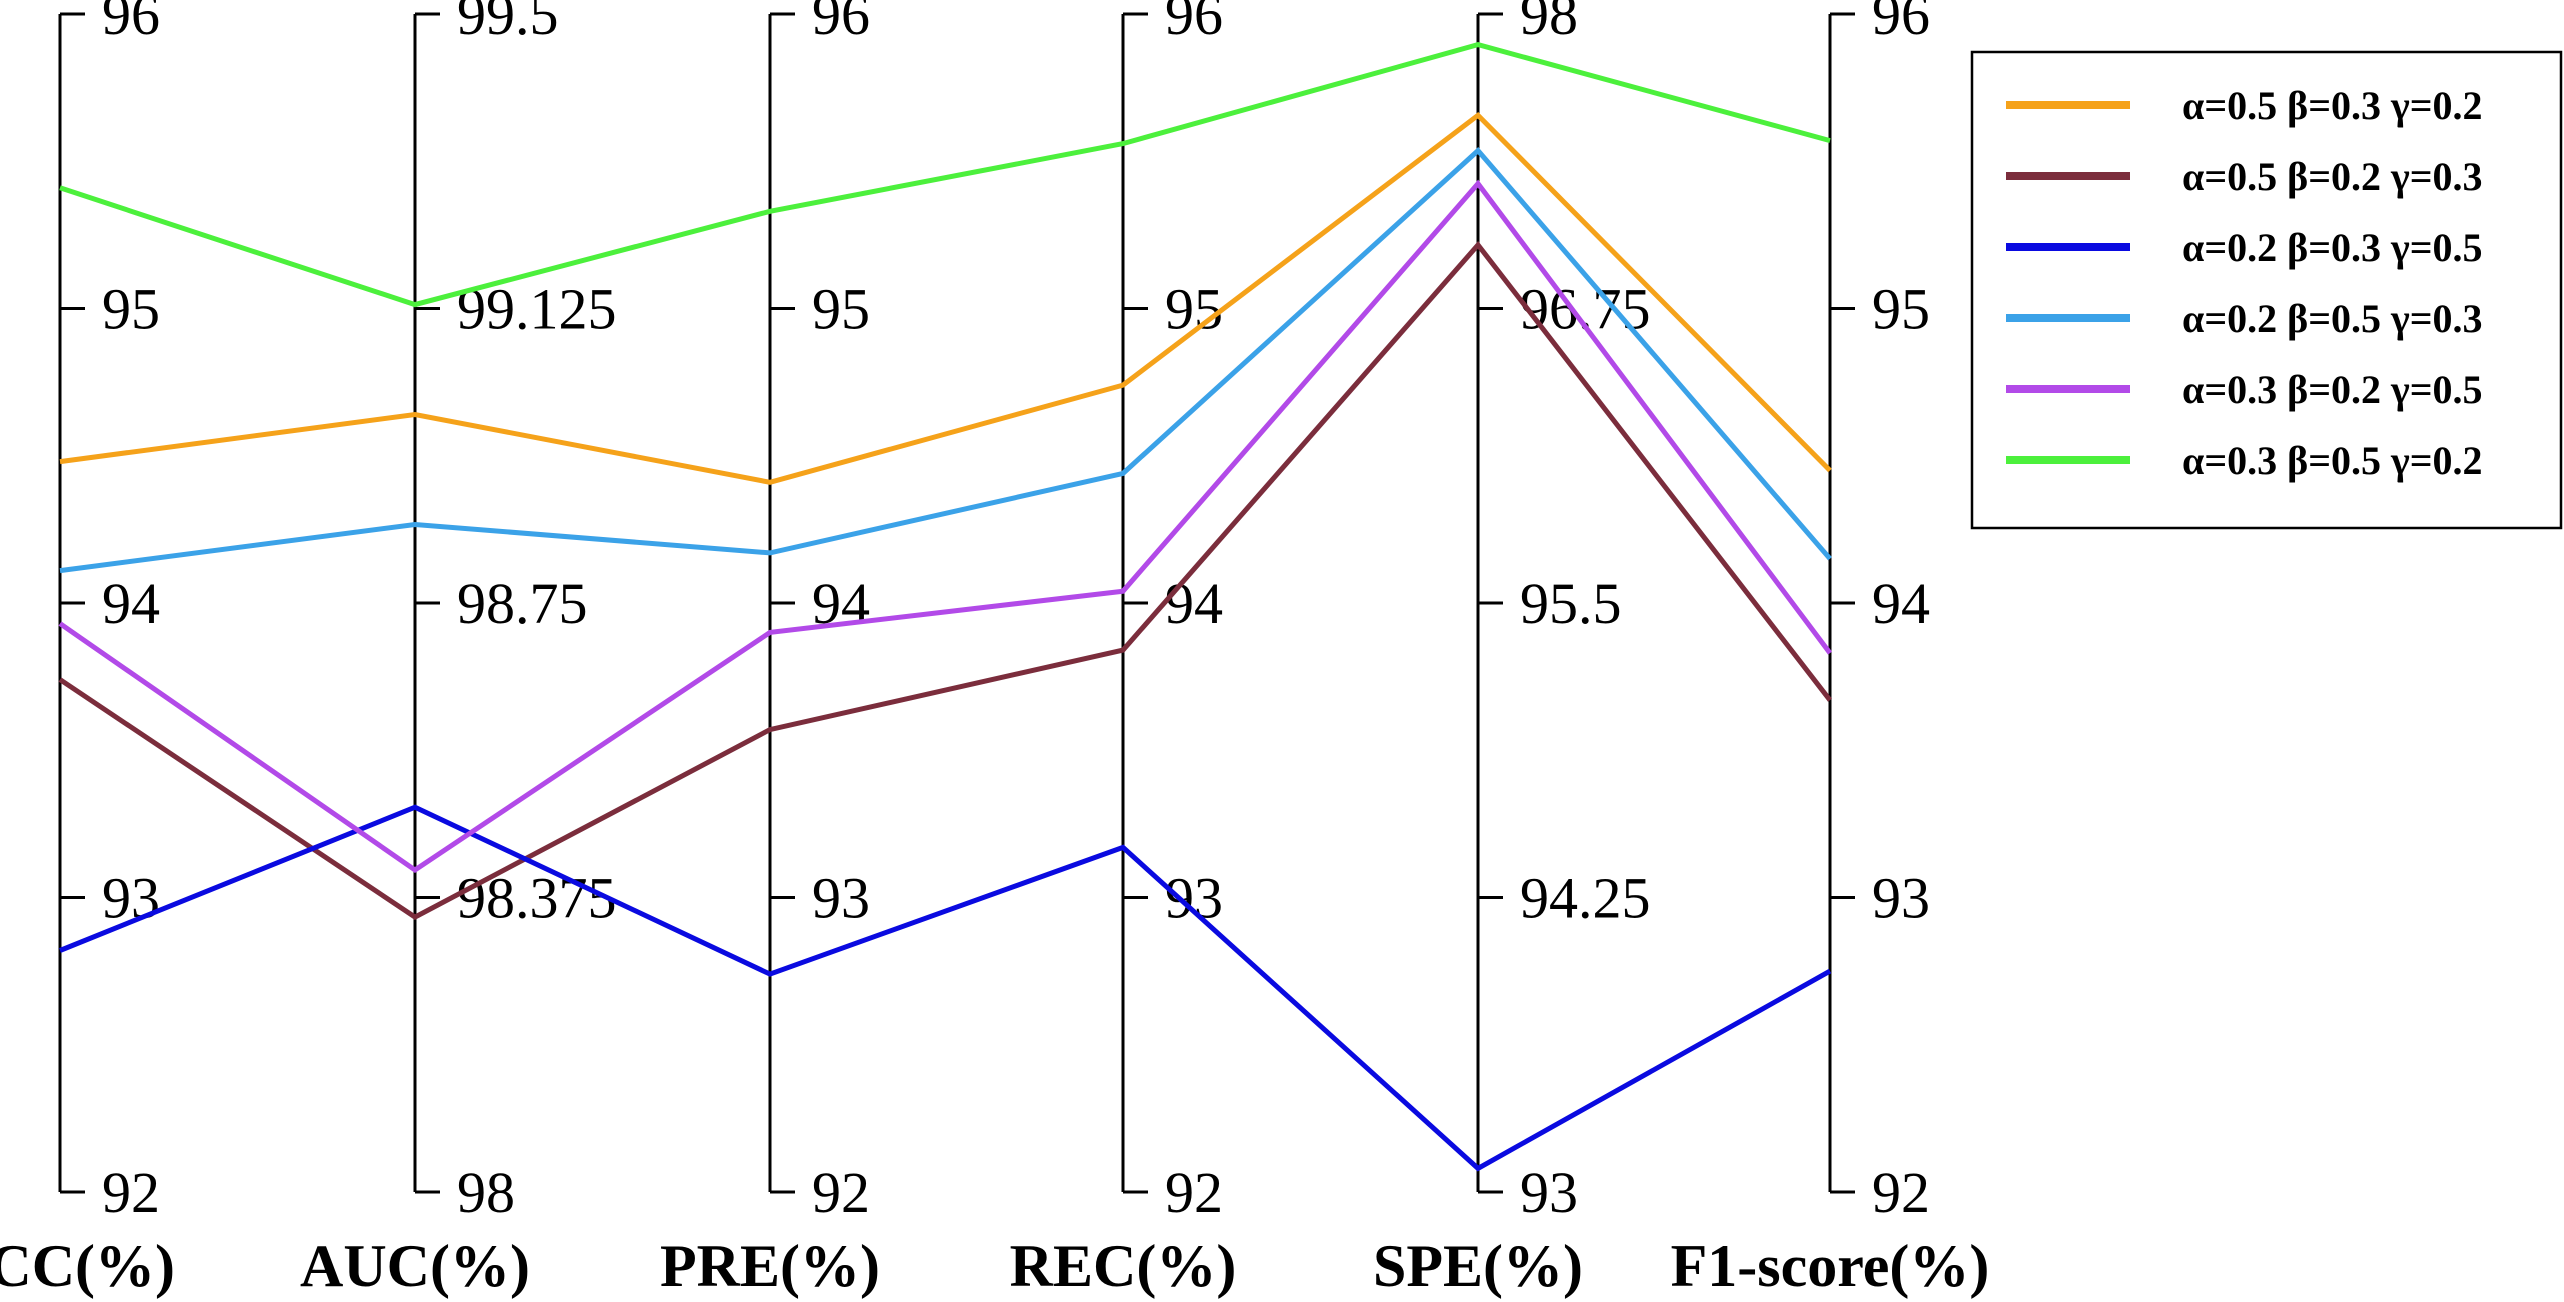 The height and width of the screenshot is (1302, 2564). Describe the element at coordinates (415, 1266) in the screenshot. I see `axis-title: AUC(%)` at that location.